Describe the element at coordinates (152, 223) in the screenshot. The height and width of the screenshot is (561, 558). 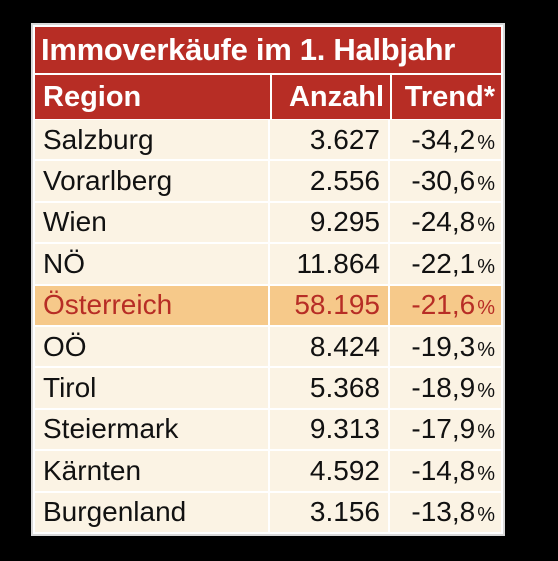
I see `cell-region: Wien` at that location.